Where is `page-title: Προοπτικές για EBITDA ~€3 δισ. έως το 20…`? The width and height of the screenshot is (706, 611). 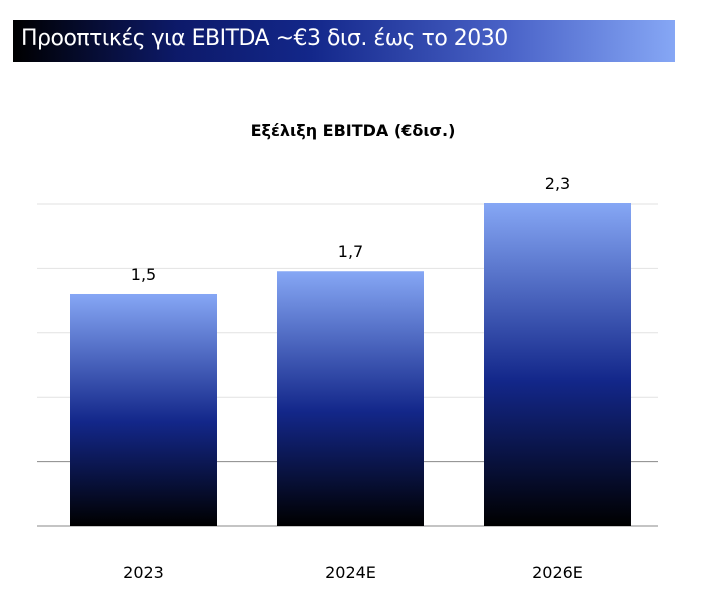 page-title: Προοπτικές για EBITDA ~€3 δισ. έως το 20… is located at coordinates (264, 38).